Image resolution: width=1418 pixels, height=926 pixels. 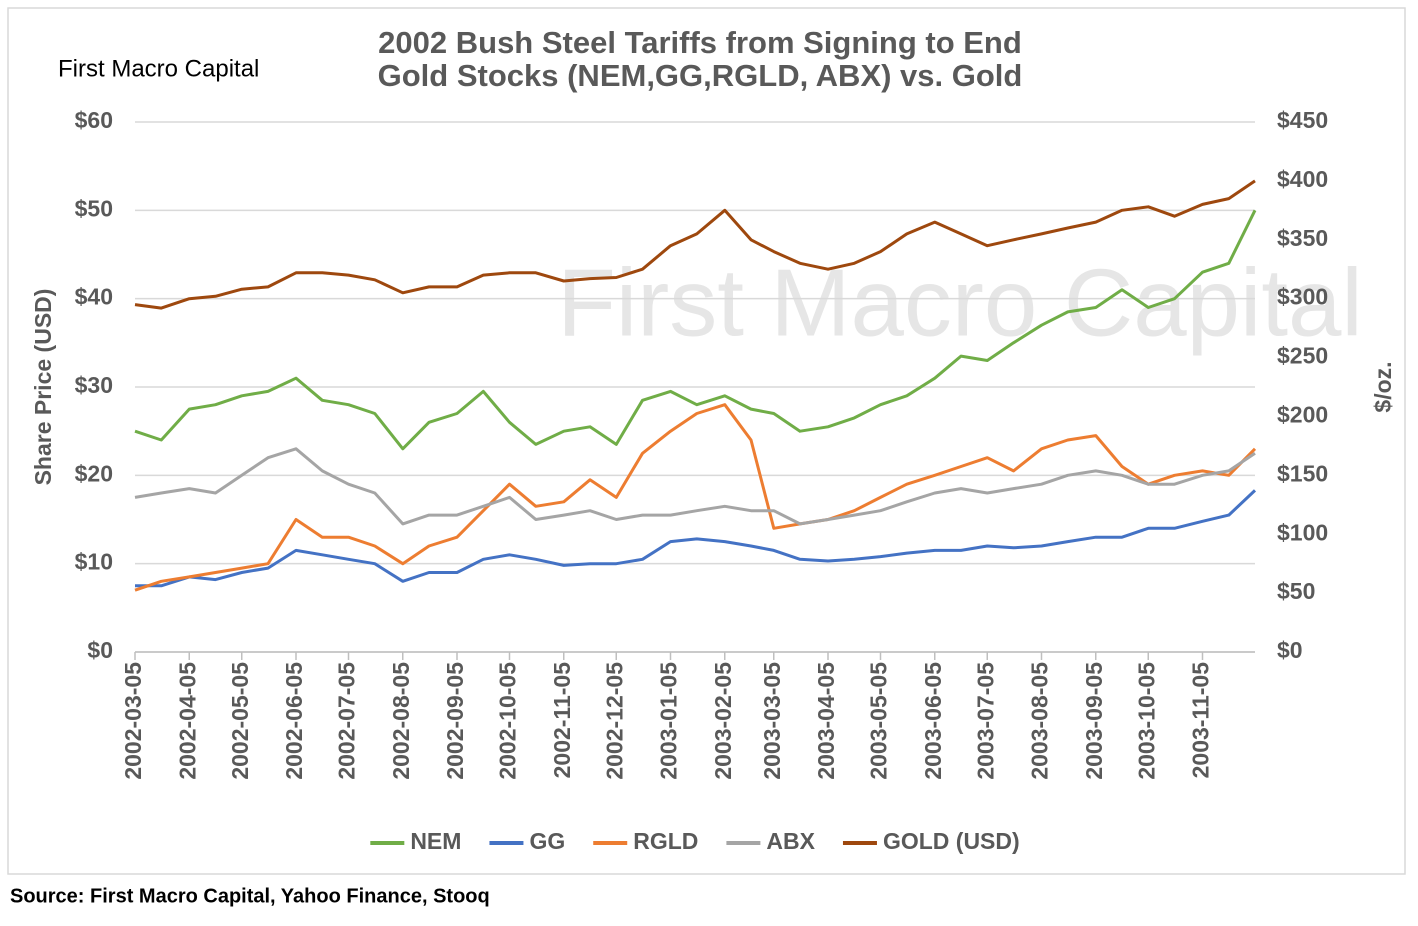 What do you see at coordinates (614, 721) in the screenshot?
I see `x-tick-label: 2002-12-05` at bounding box center [614, 721].